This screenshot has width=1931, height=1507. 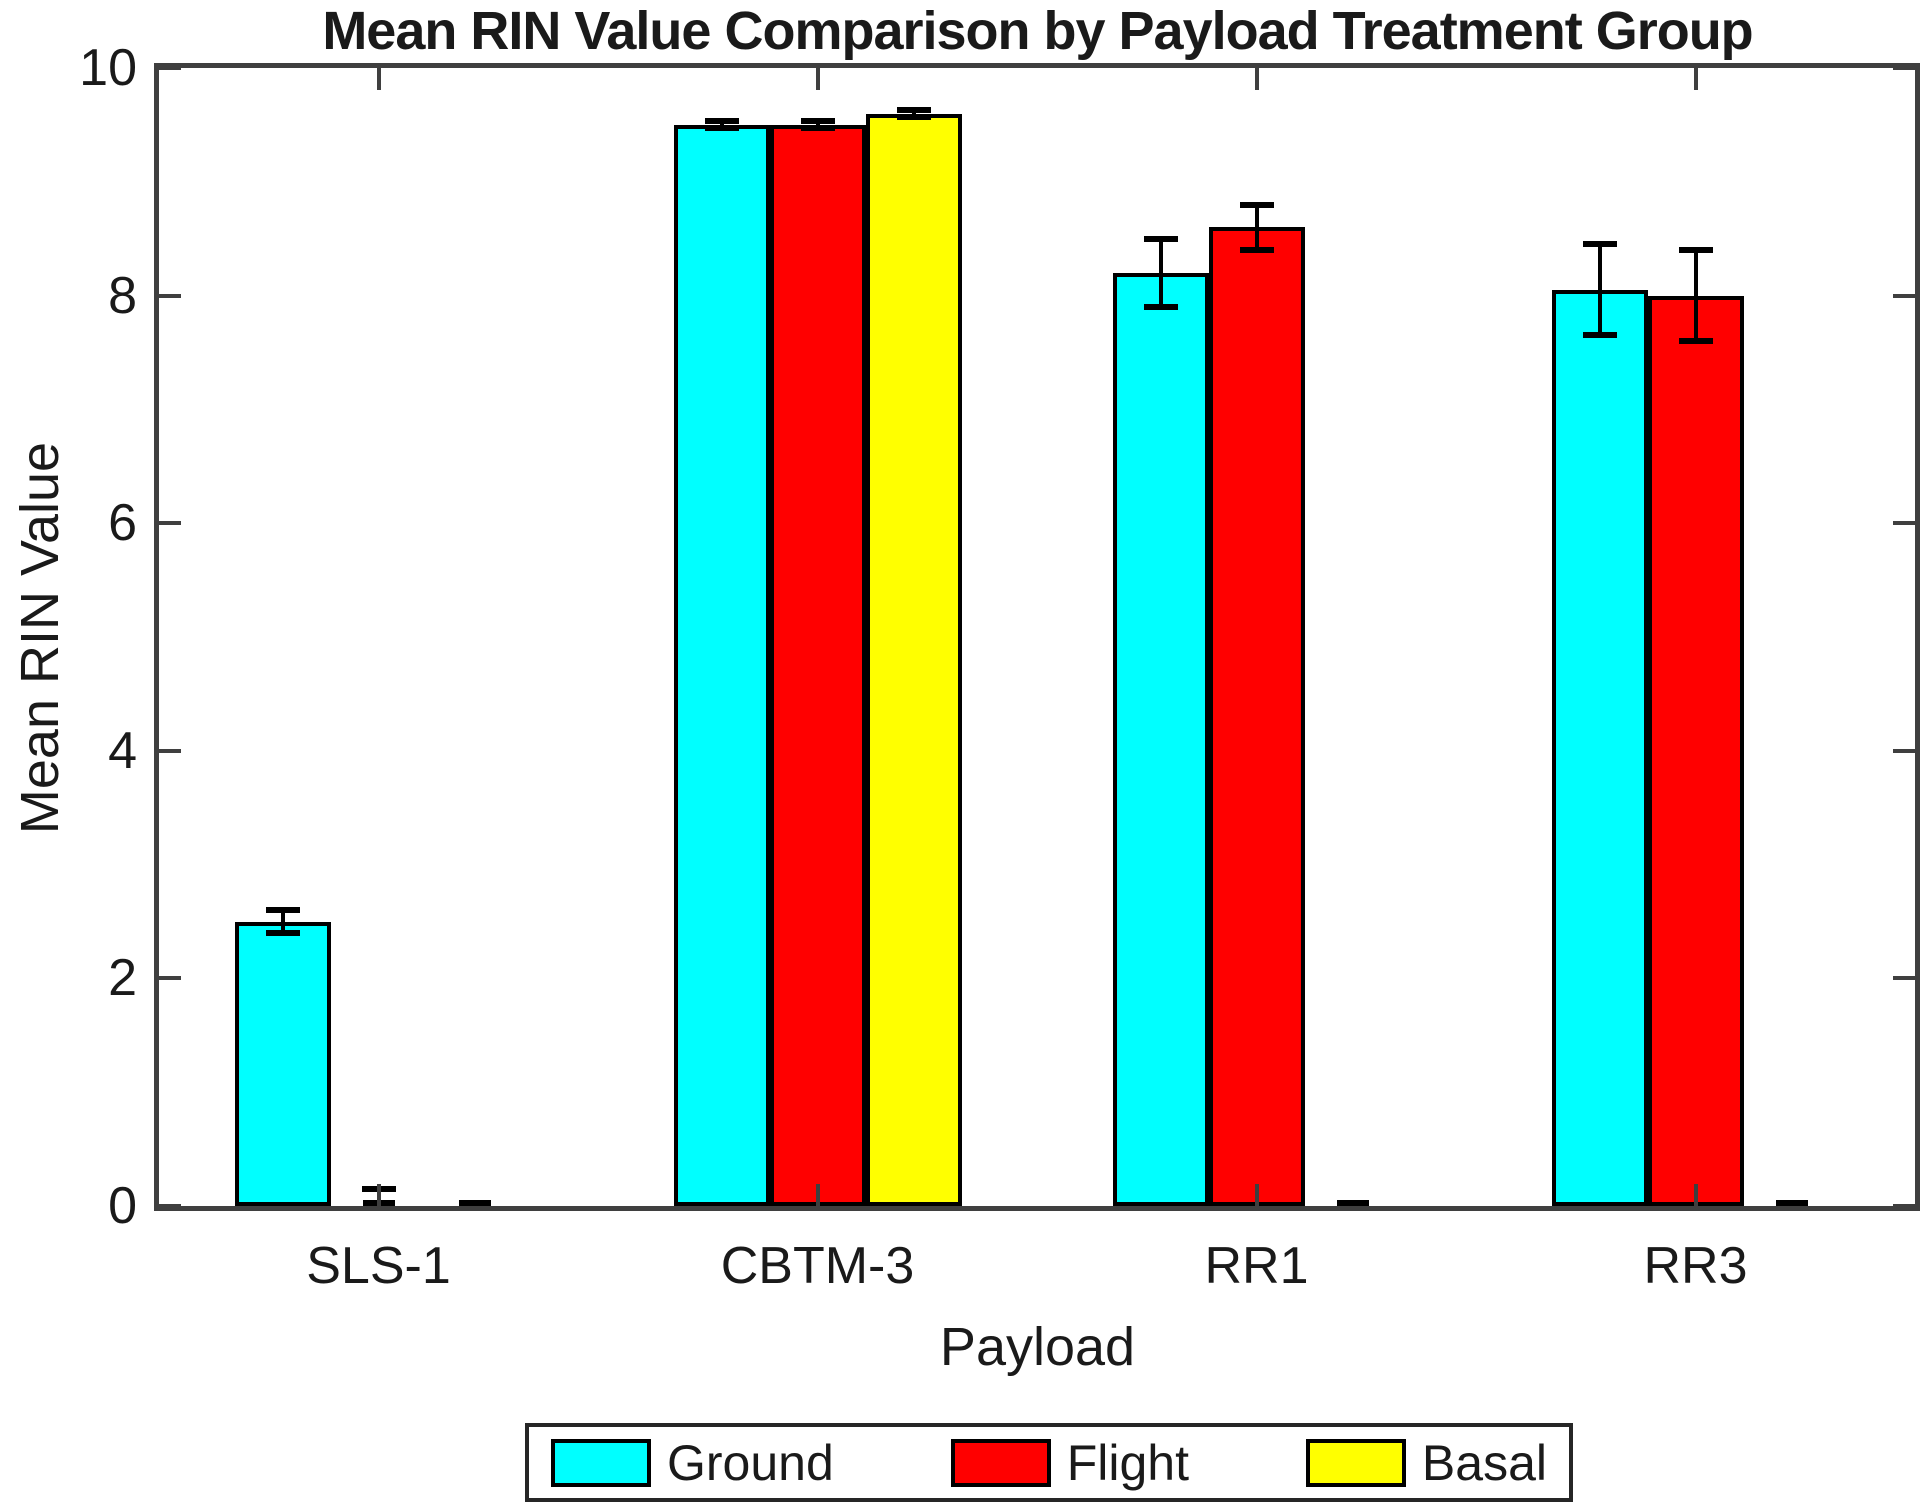 I want to click on legend-label: Ground, so click(x=750, y=1462).